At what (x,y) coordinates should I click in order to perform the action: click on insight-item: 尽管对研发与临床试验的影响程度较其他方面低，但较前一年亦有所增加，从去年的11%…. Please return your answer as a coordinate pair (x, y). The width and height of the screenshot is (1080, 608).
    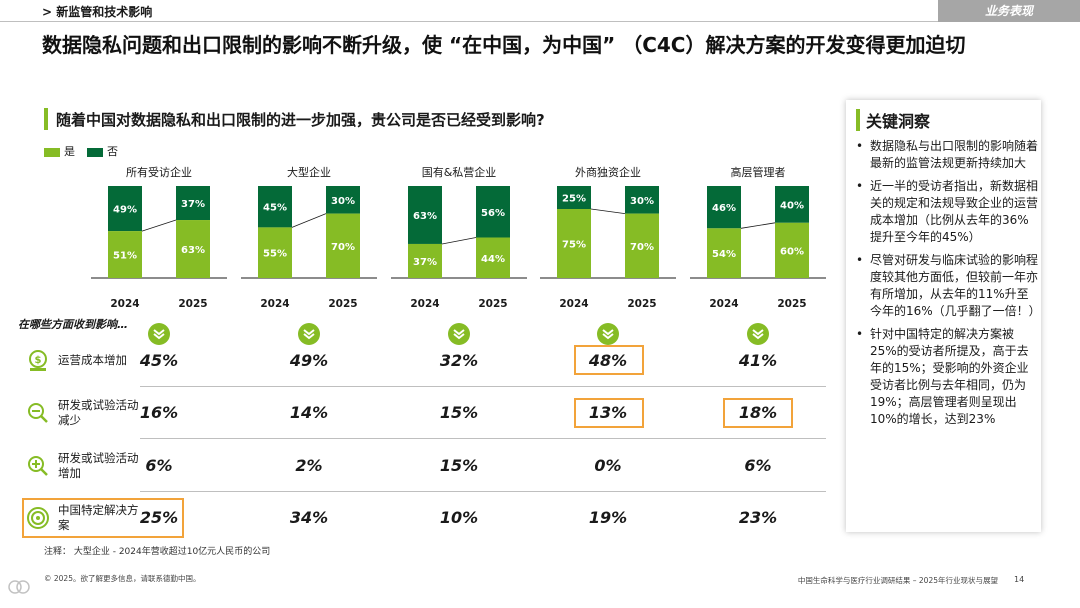
    Looking at the image, I should click on (946, 286).